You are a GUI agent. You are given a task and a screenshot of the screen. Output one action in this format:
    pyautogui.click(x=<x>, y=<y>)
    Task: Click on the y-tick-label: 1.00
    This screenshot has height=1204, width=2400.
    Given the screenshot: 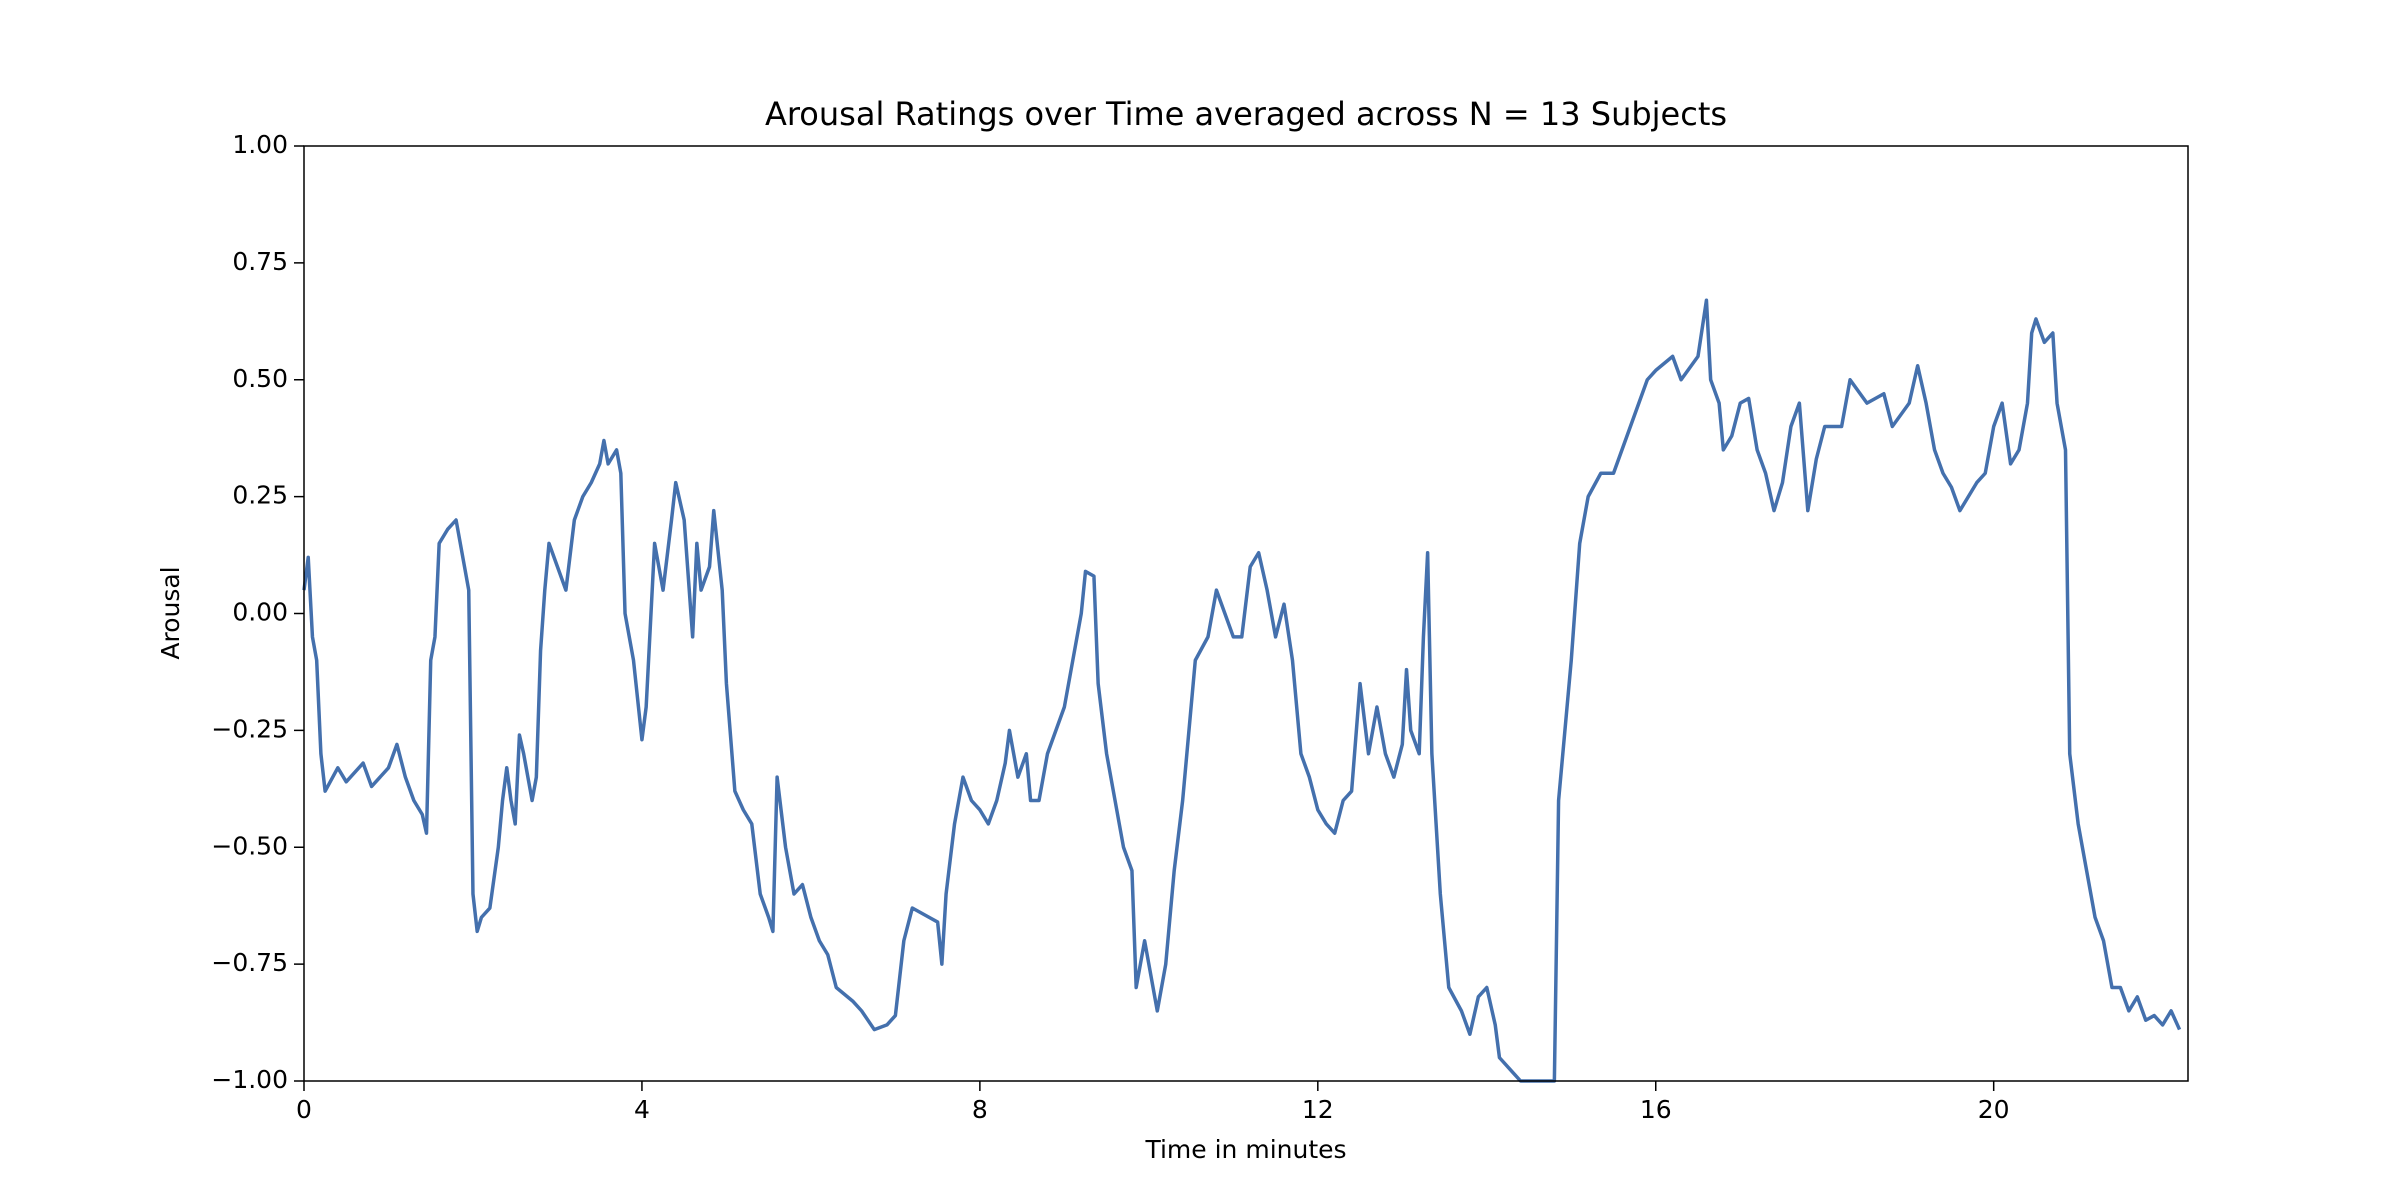 What is the action you would take?
    pyautogui.click(x=260, y=144)
    